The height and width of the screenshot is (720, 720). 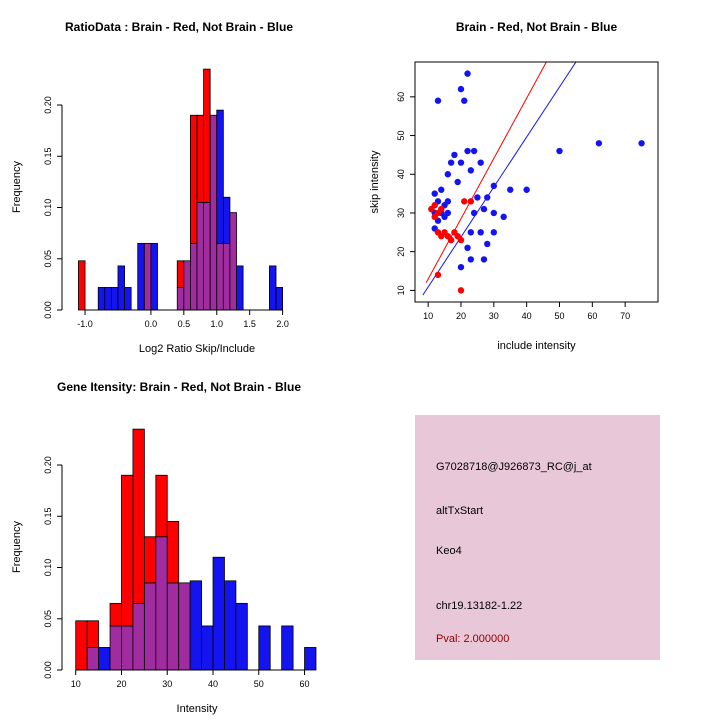 What do you see at coordinates (197, 709) in the screenshot?
I see `x-axis-title: Intensity` at bounding box center [197, 709].